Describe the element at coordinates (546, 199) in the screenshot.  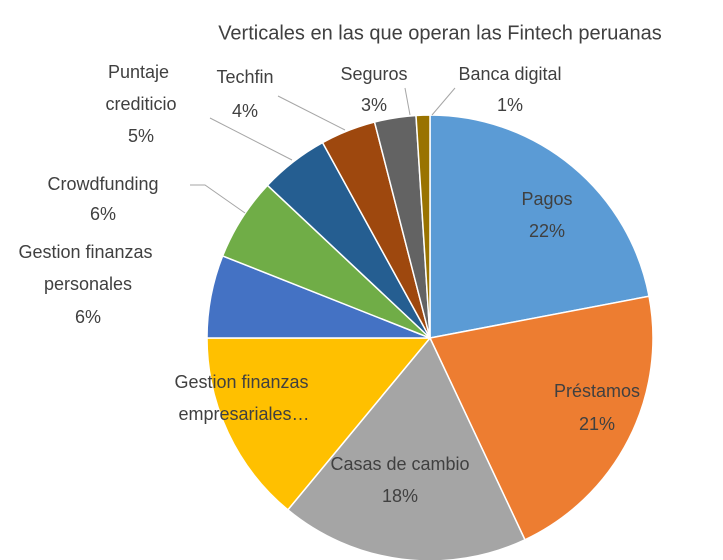
I see `slice-label: Pagos` at that location.